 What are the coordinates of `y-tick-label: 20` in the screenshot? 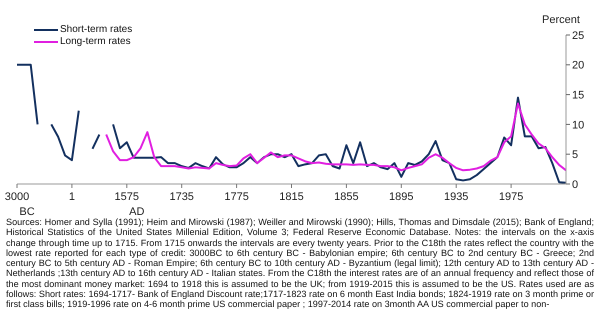 It's located at (578, 66).